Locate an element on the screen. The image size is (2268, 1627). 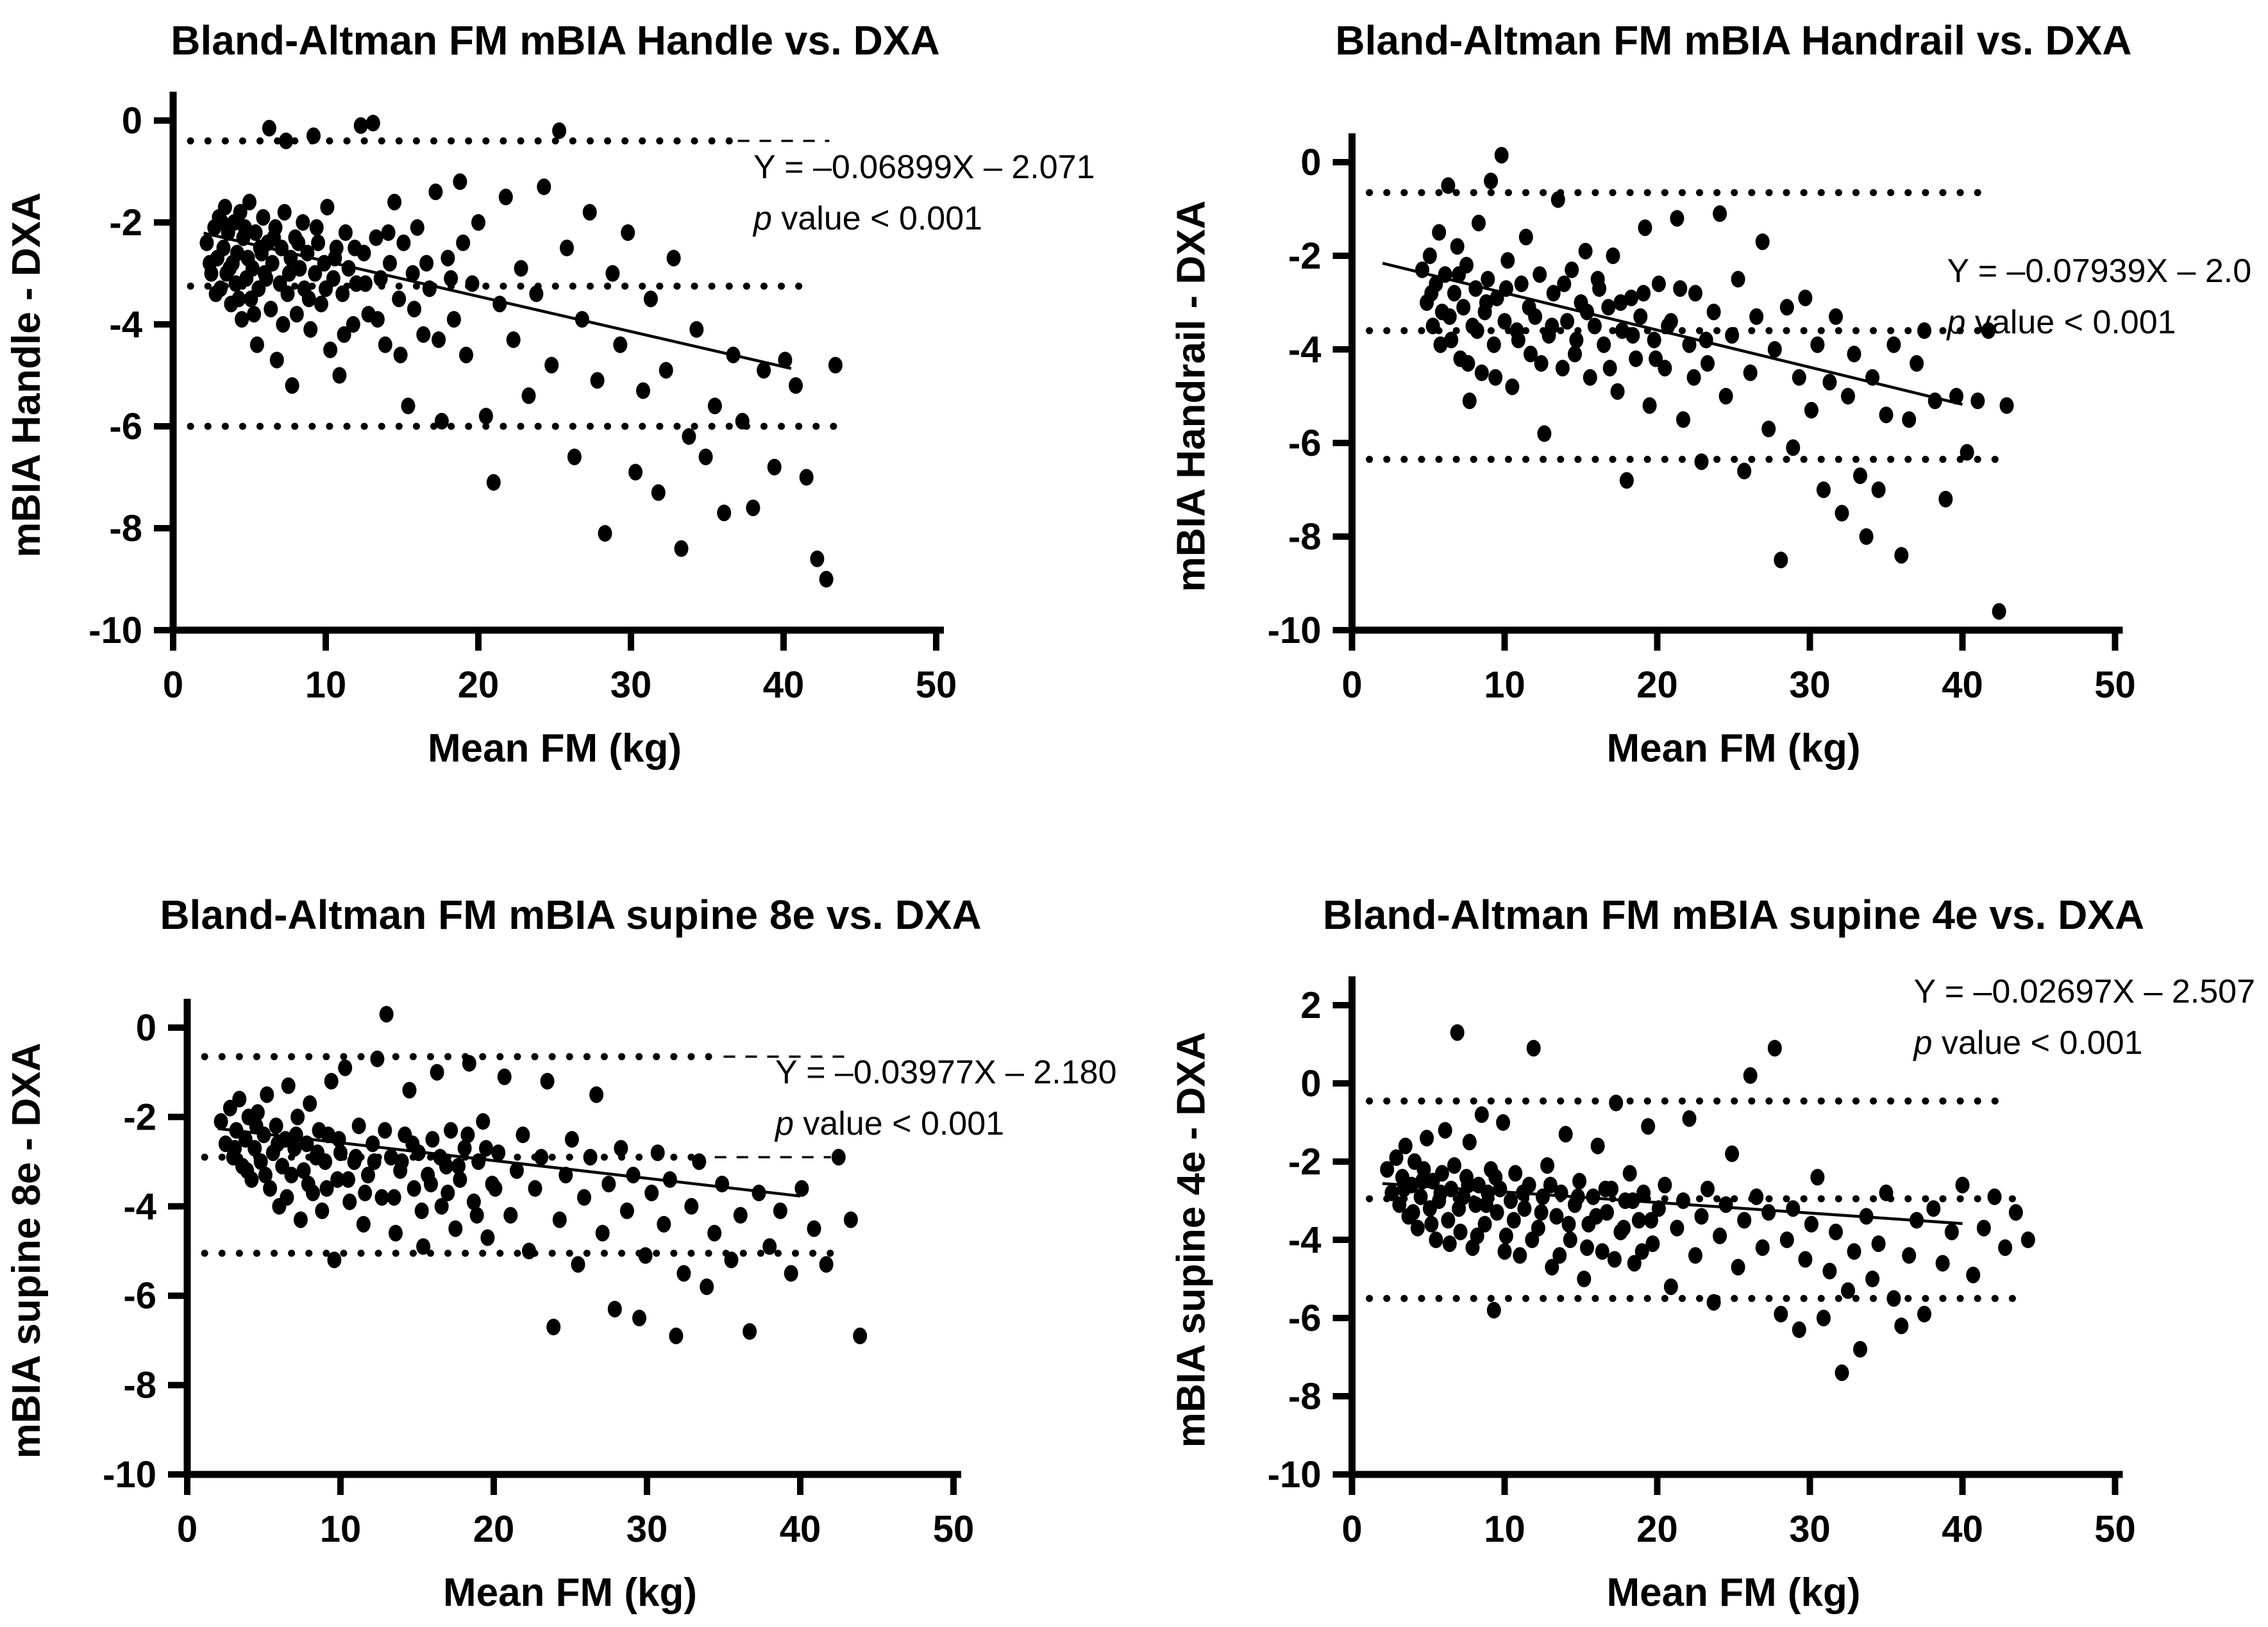
y-axis-label: mBIA supine 8e - DXA is located at coordinates (26, 1251).